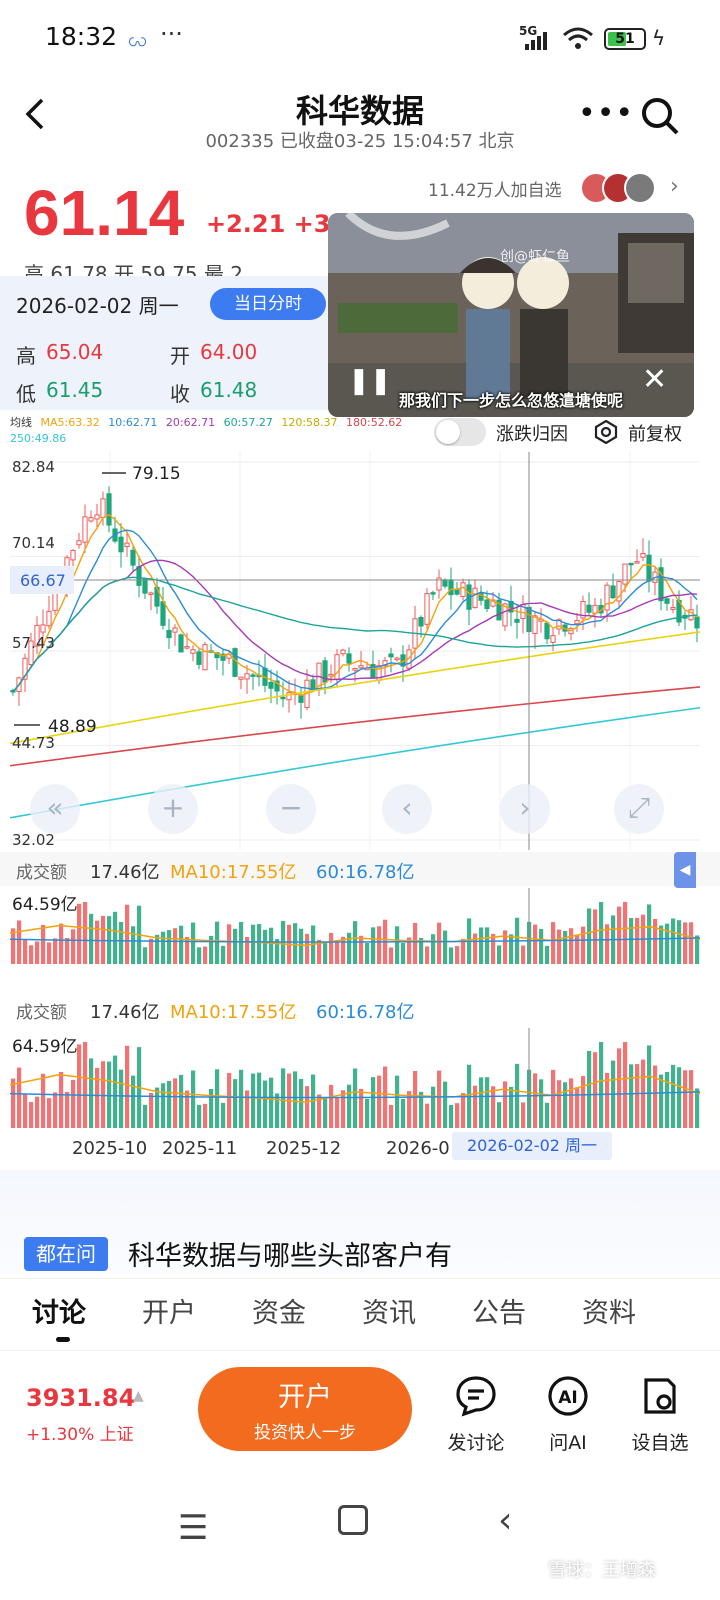 This screenshot has width=720, height=1600. Describe the element at coordinates (370, 381) in the screenshot. I see `pause-icon: ❚❚` at that location.